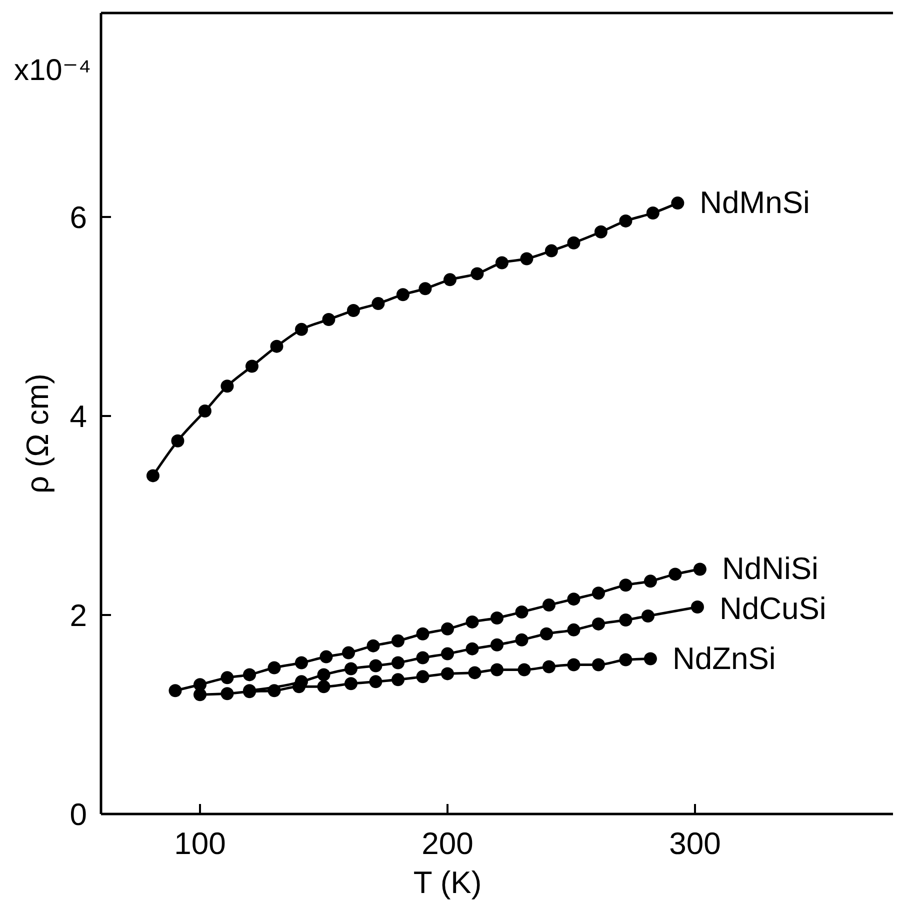 The width and height of the screenshot is (897, 915). What do you see at coordinates (447, 882) in the screenshot?
I see `x-axis-title: T (K)` at bounding box center [447, 882].